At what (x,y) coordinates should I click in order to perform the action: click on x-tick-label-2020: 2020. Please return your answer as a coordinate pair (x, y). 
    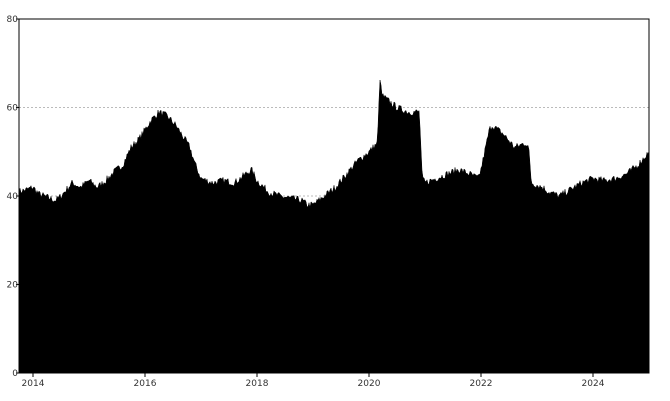
    Looking at the image, I should click on (369, 384).